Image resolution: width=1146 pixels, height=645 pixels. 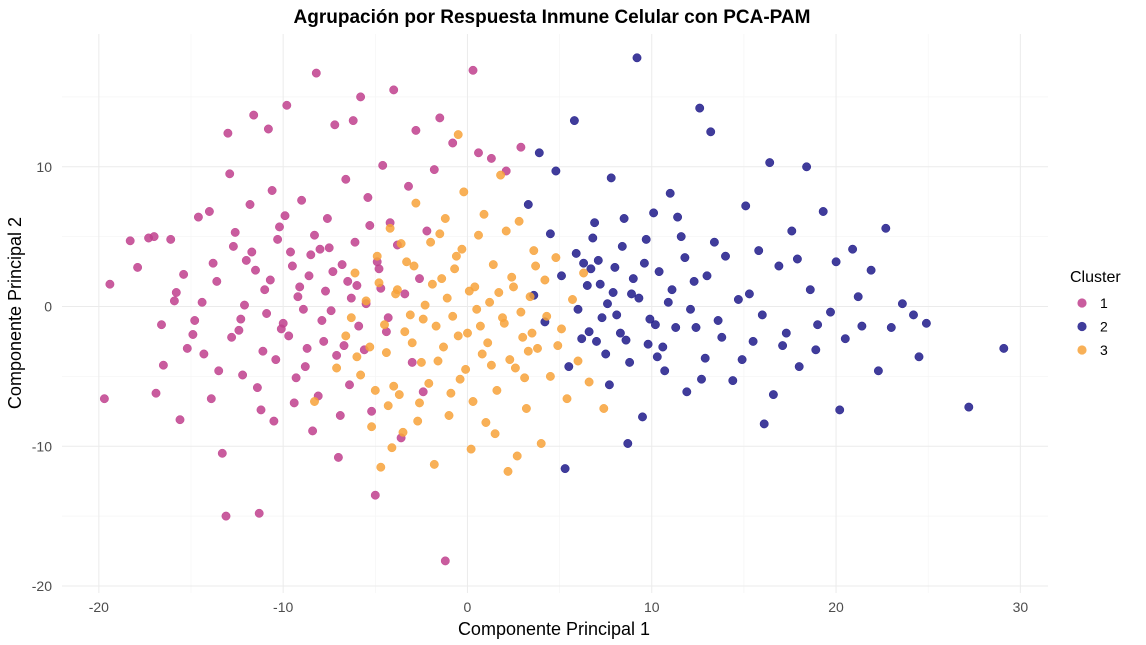 What do you see at coordinates (468, 607) in the screenshot?
I see `x-tick-label: 0` at bounding box center [468, 607].